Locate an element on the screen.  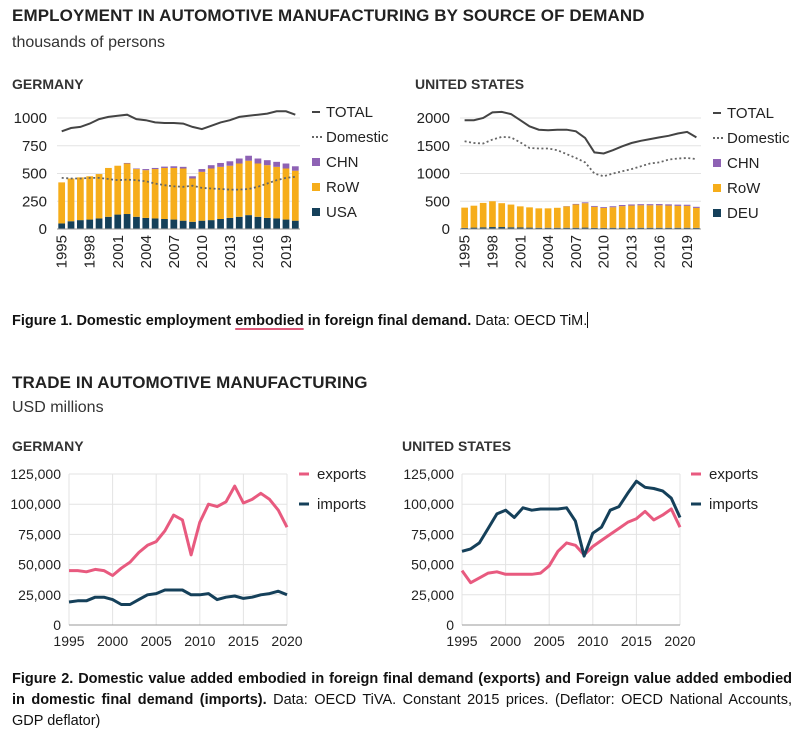
x-tick-label: 1998 is located at coordinates (492, 251).